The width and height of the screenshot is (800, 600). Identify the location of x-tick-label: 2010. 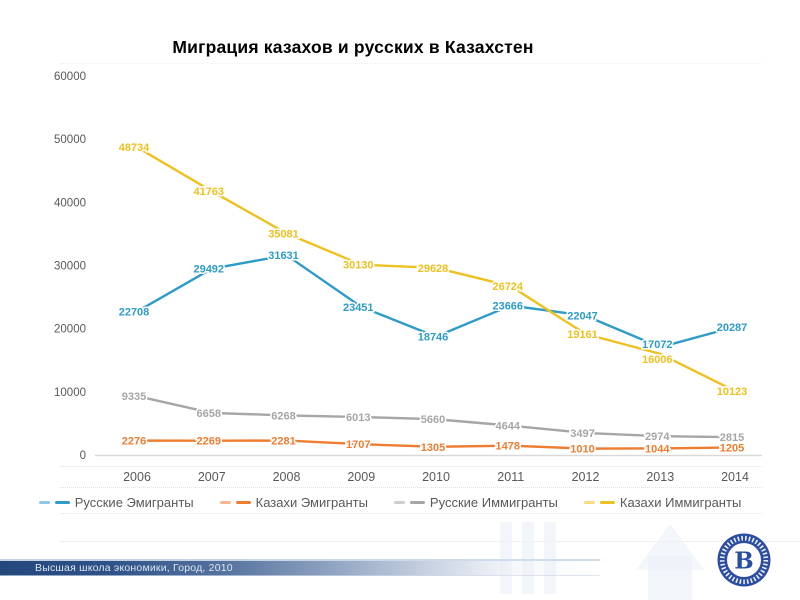
(436, 477).